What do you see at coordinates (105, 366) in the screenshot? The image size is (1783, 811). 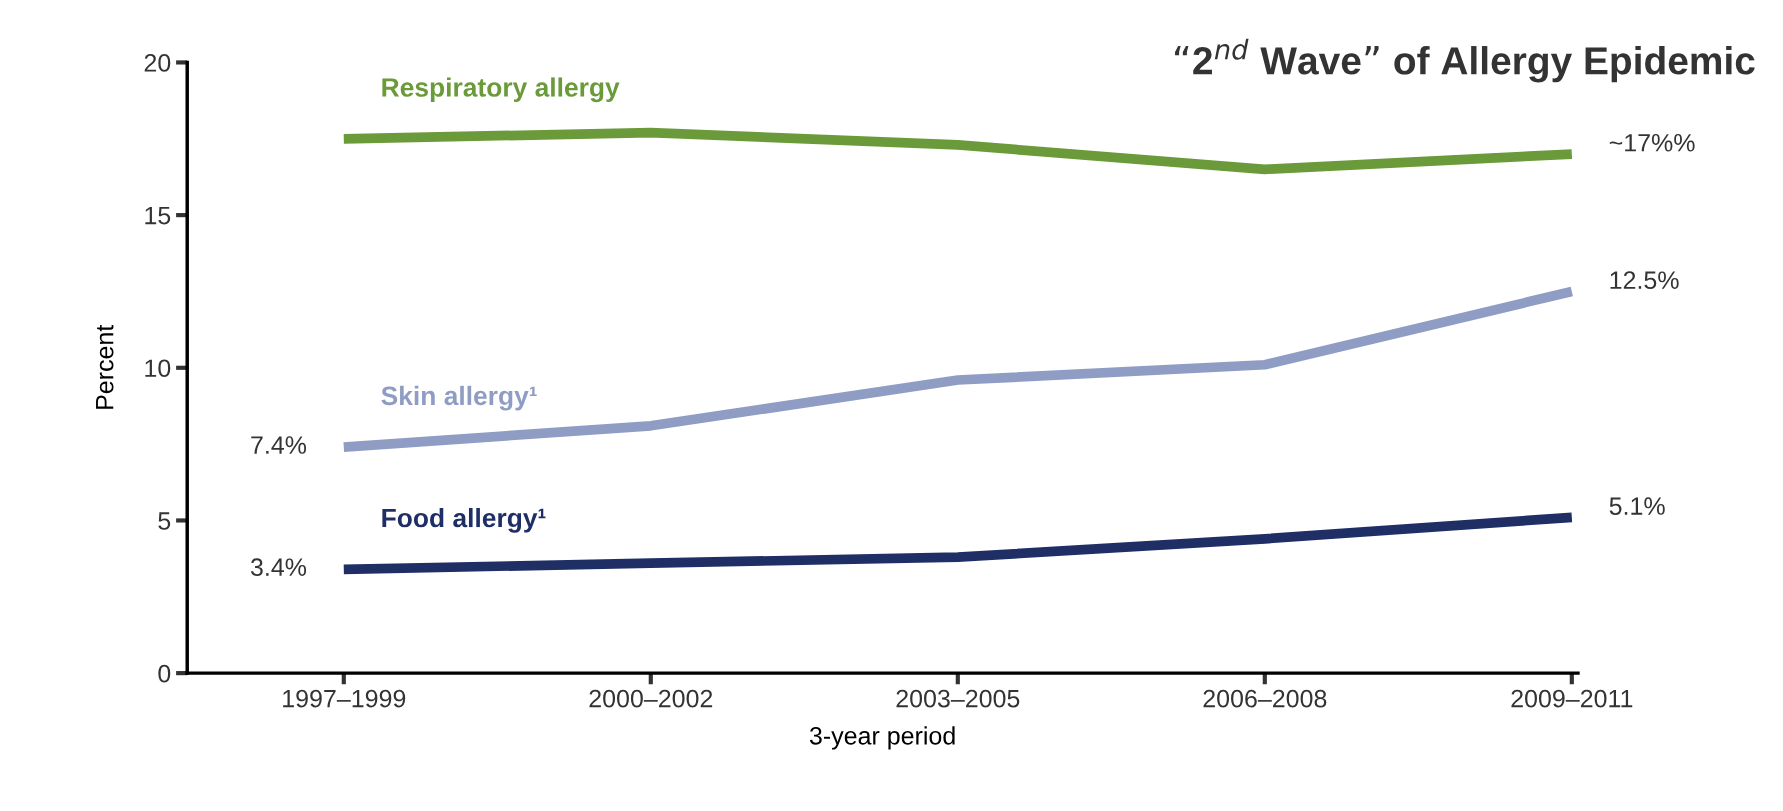 I see `y-axis-title: Percent` at bounding box center [105, 366].